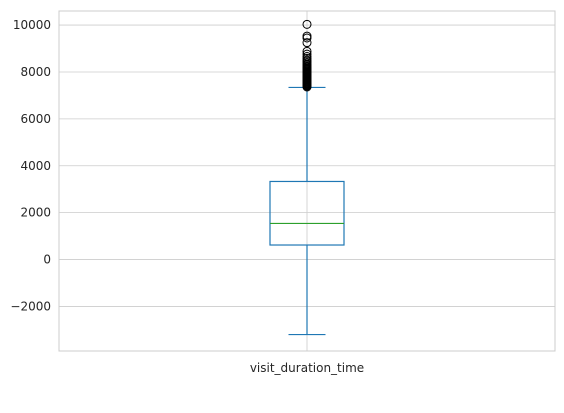  I want to click on y-tick-label: 6000, so click(35, 119).